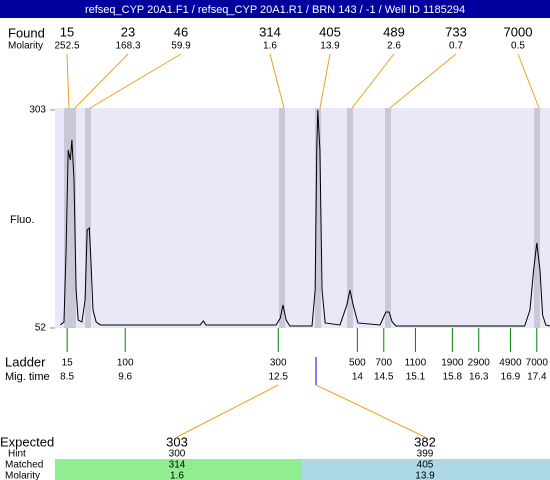 The height and width of the screenshot is (480, 550). I want to click on found-size: 405, so click(330, 31).